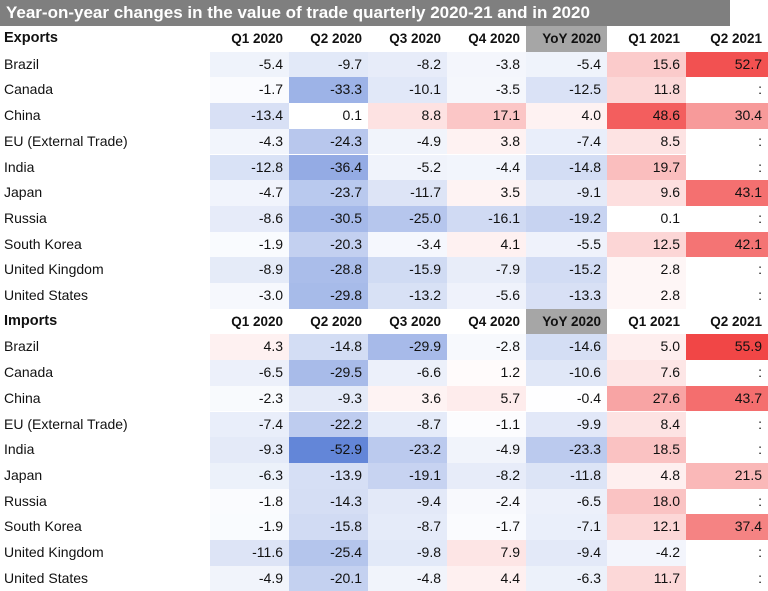  What do you see at coordinates (566, 527) in the screenshot?
I see `heat-cell: -7.1` at bounding box center [566, 527].